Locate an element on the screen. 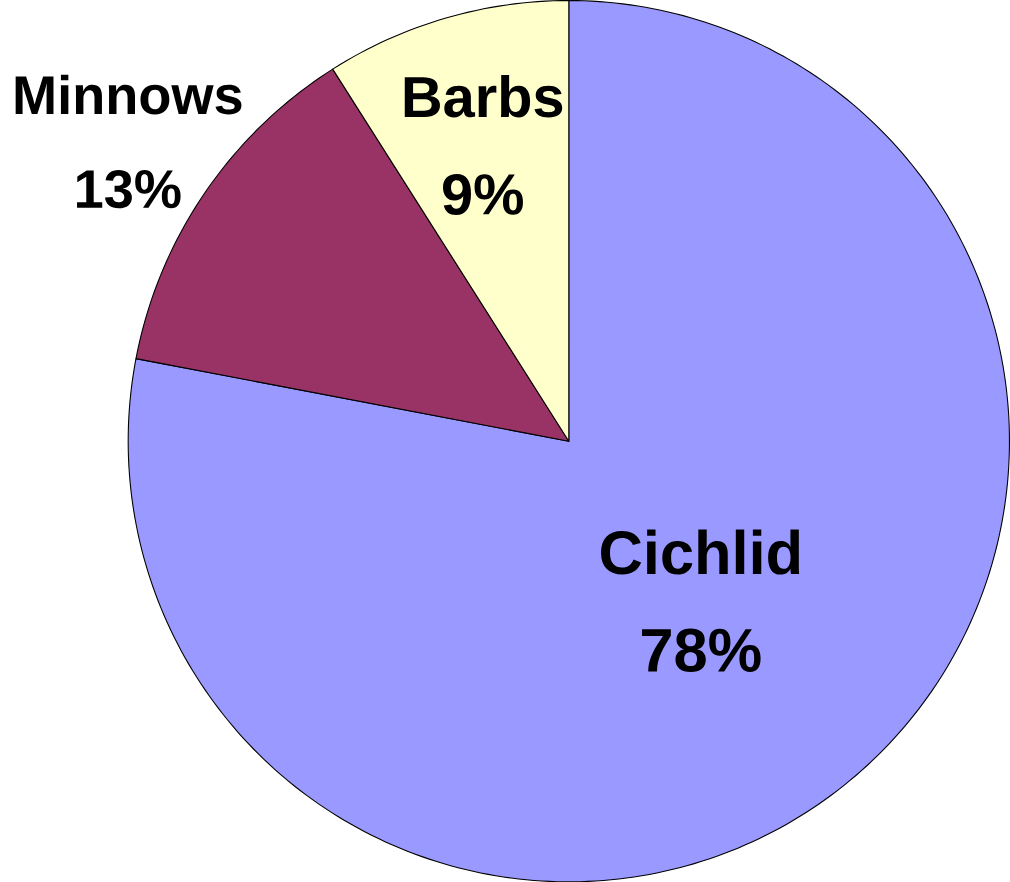 The width and height of the screenshot is (1010, 882). data-label: 13% is located at coordinates (129, 189).